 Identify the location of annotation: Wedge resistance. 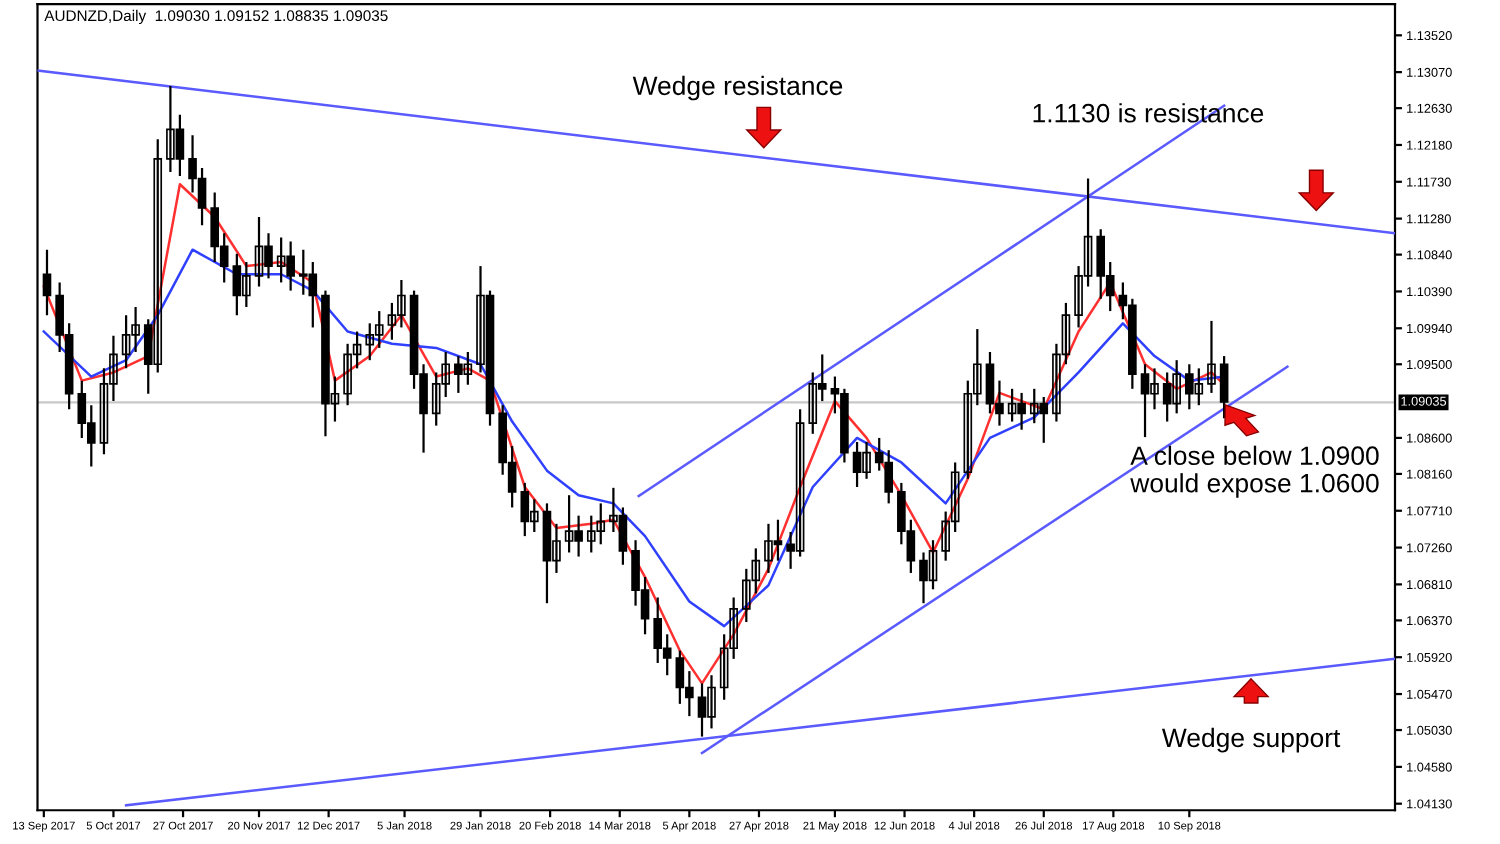
(737, 88).